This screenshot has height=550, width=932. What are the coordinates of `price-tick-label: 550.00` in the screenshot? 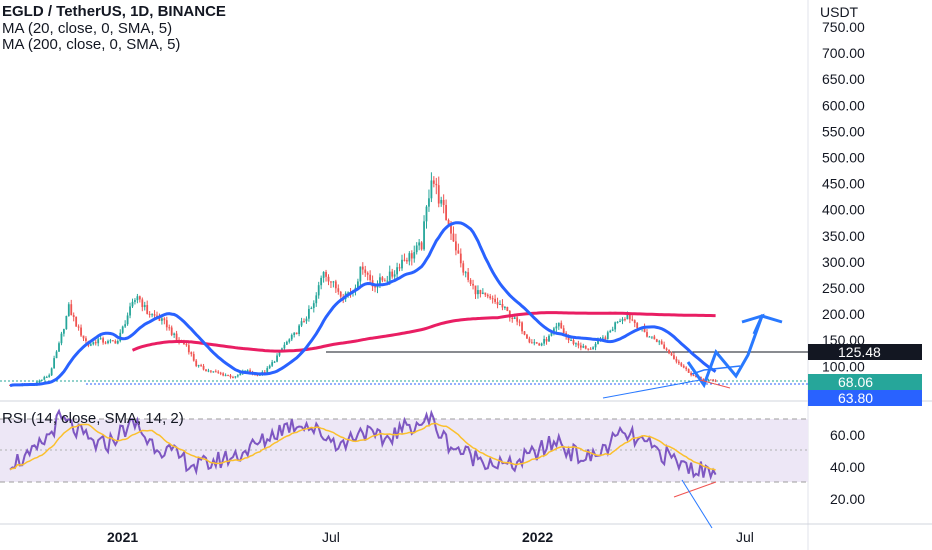 It's located at (843, 131).